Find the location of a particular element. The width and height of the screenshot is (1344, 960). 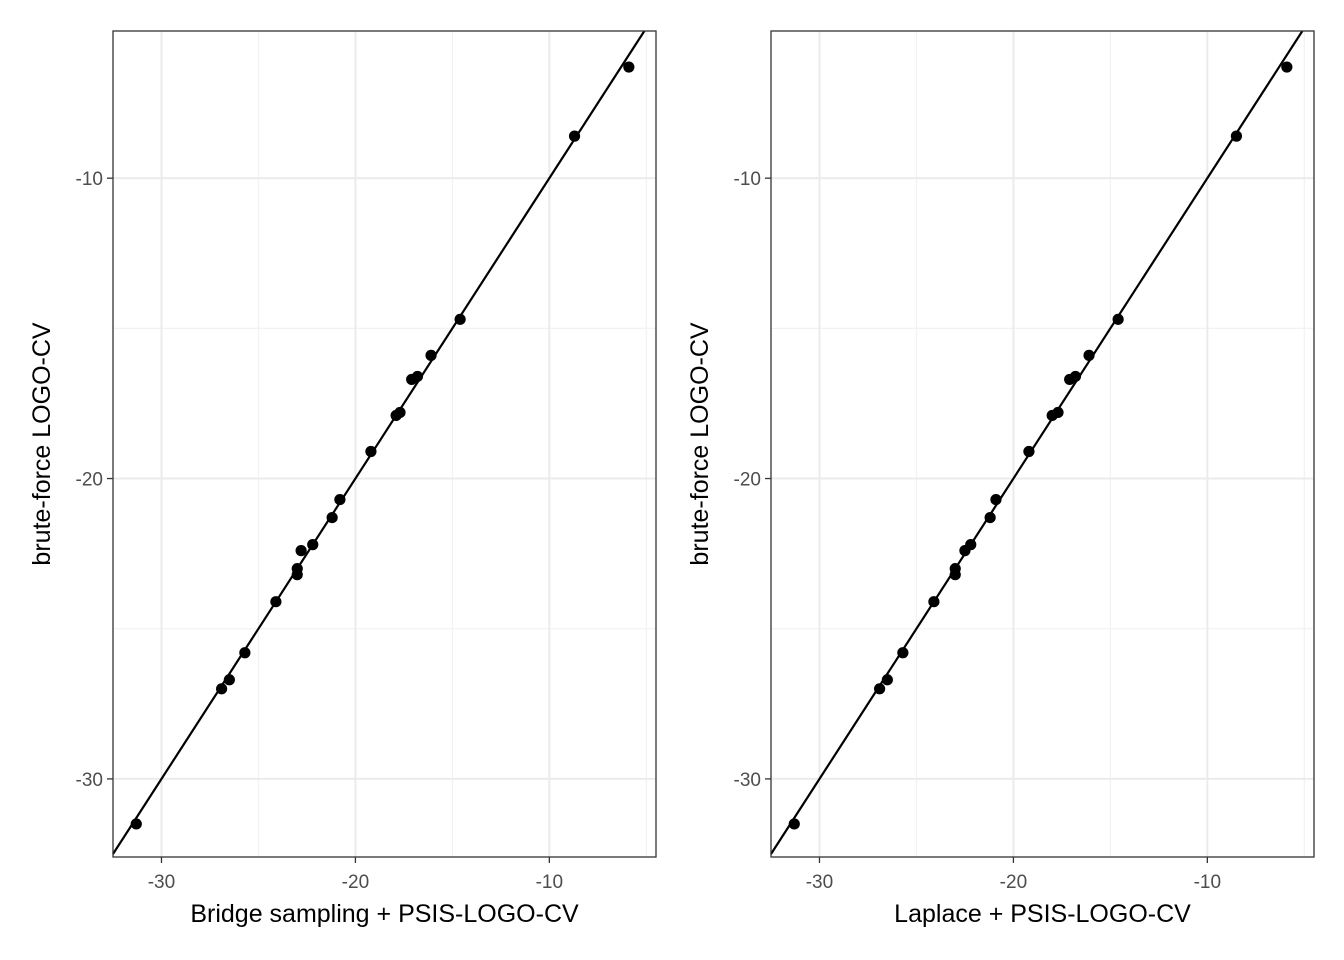

x-axis-title-right: Laplace + PSIS-LOGO-CV is located at coordinates (1042, 914).